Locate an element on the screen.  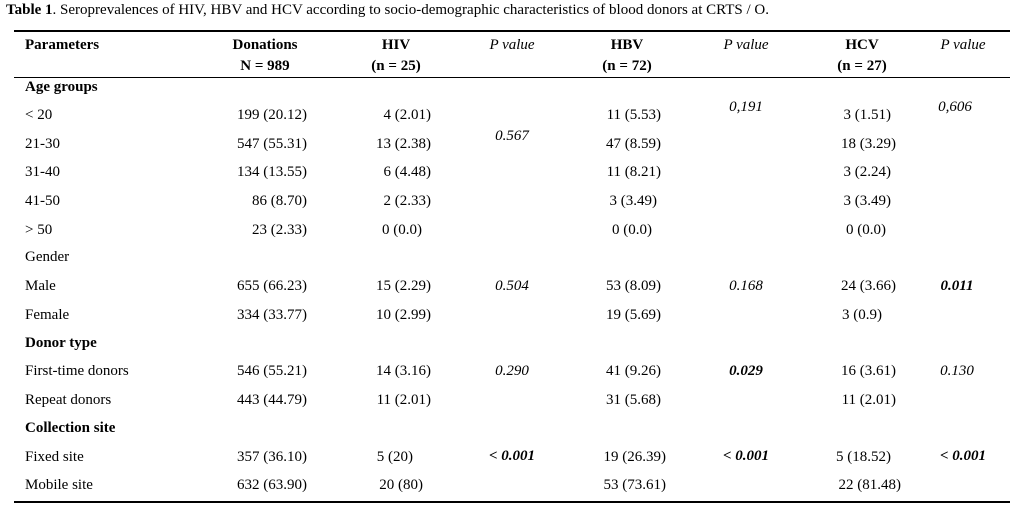
header-pvalue-hbv: P value is located at coordinates (746, 45).